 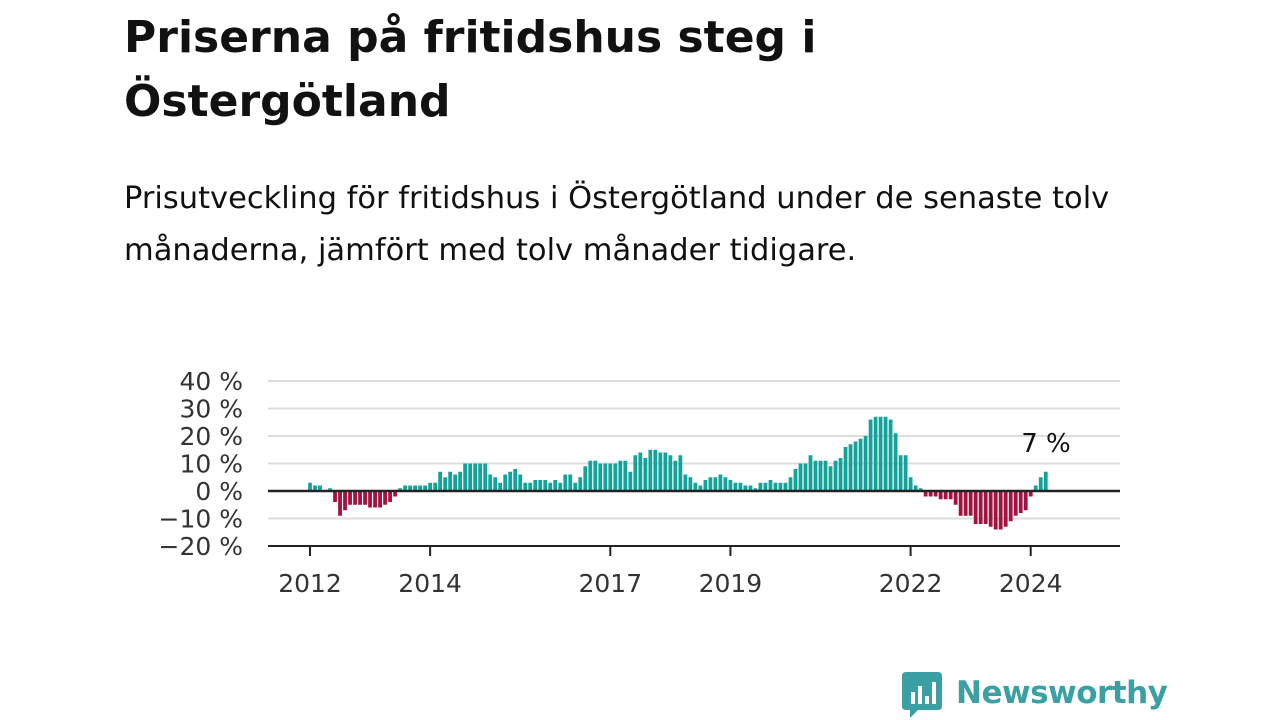 What do you see at coordinates (694, 522) in the screenshot?
I see `axes` at bounding box center [694, 522].